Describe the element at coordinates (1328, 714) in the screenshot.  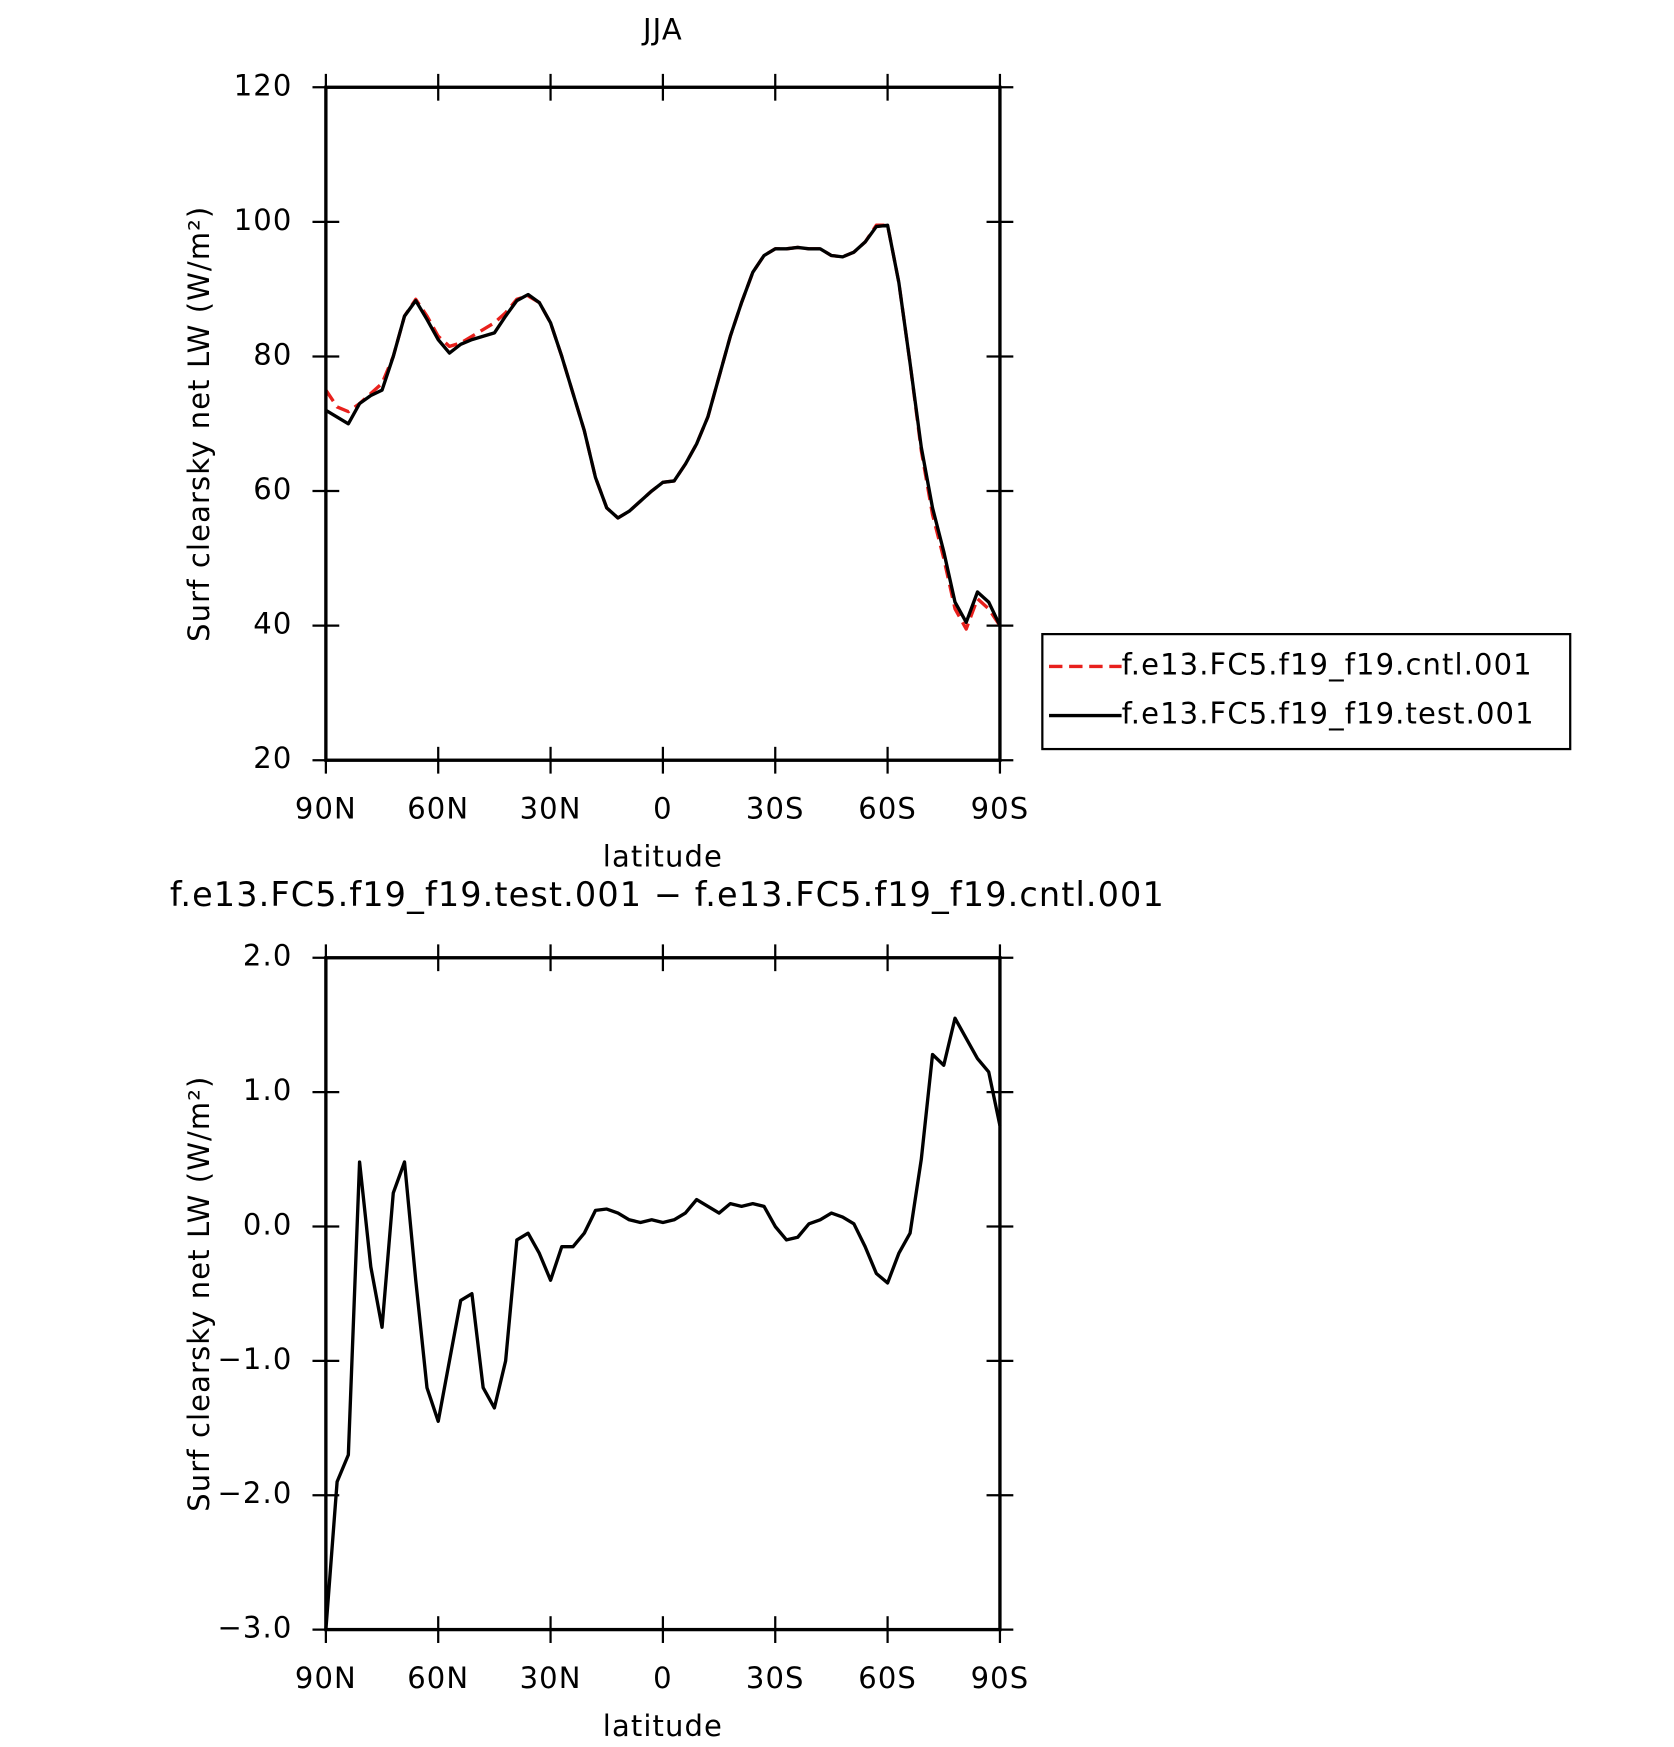
I see `legend-label: f.e13.FC5.f19_f19.test.001` at that location.